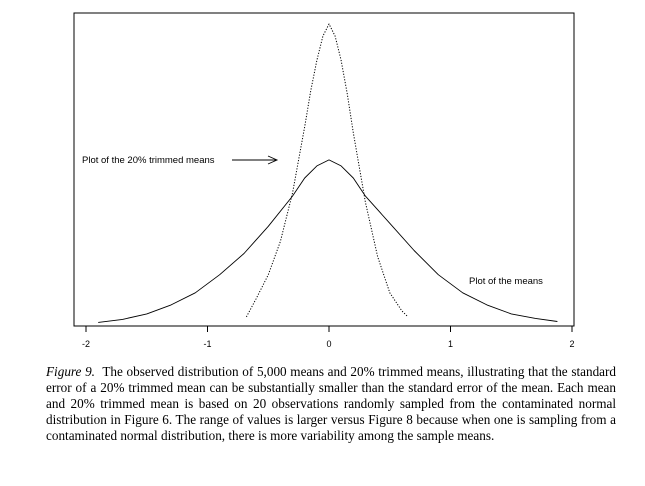 Image resolution: width=645 pixels, height=486 pixels. Describe the element at coordinates (148, 160) in the screenshot. I see `annotation-trimmed-means-label: Plot of the 20% trimmed means` at that location.